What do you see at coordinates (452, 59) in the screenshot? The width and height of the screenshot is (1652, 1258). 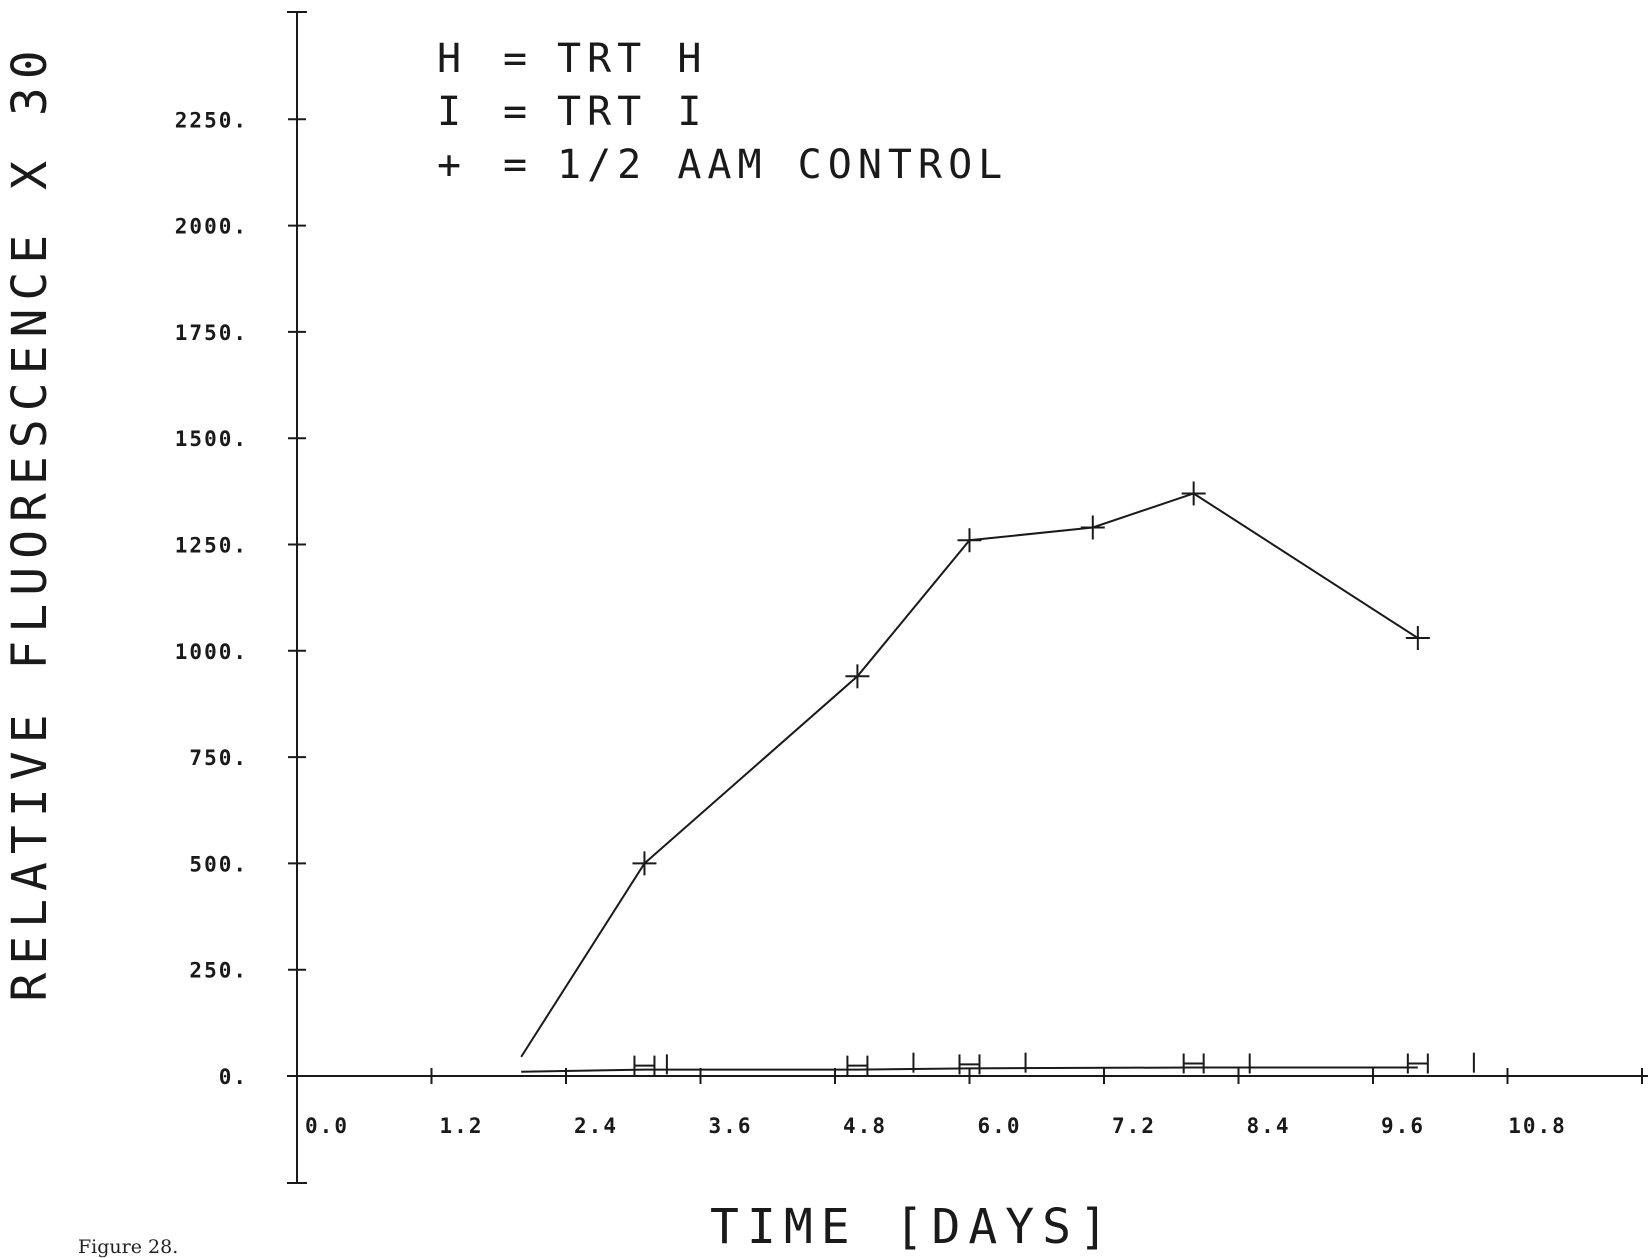 I see `legend-symbol: H` at bounding box center [452, 59].